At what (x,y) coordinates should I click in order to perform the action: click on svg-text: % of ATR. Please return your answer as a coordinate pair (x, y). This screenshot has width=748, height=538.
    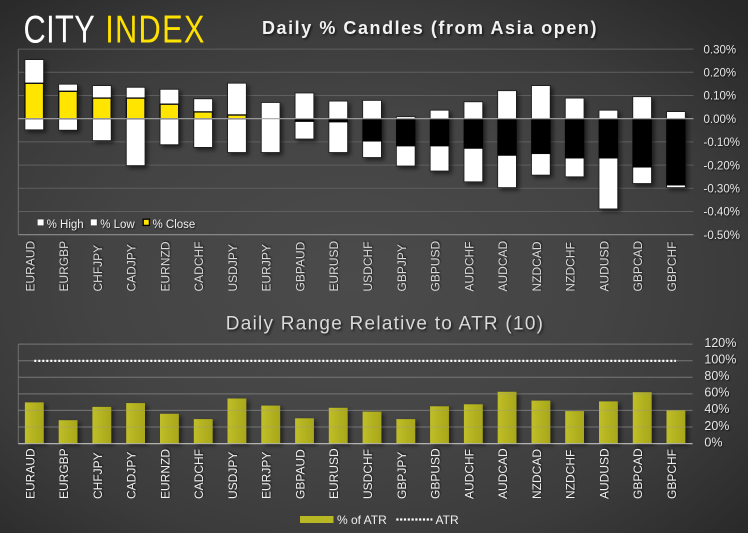
    Looking at the image, I should click on (362, 520).